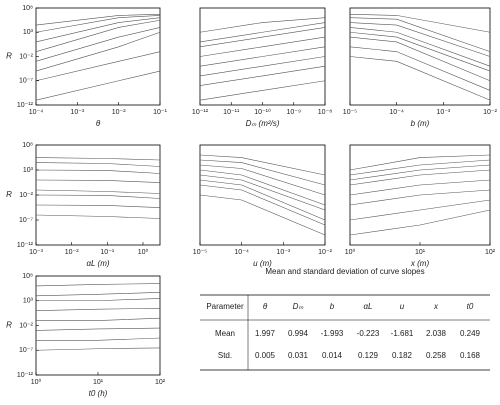  I want to click on x-tick-label: 10⁻¹², so click(200, 112).